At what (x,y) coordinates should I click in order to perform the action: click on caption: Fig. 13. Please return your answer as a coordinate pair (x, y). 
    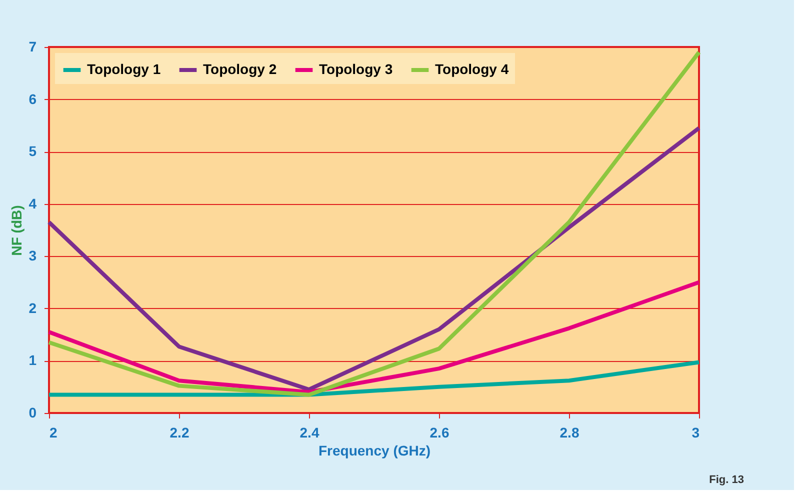
    Looking at the image, I should click on (726, 480).